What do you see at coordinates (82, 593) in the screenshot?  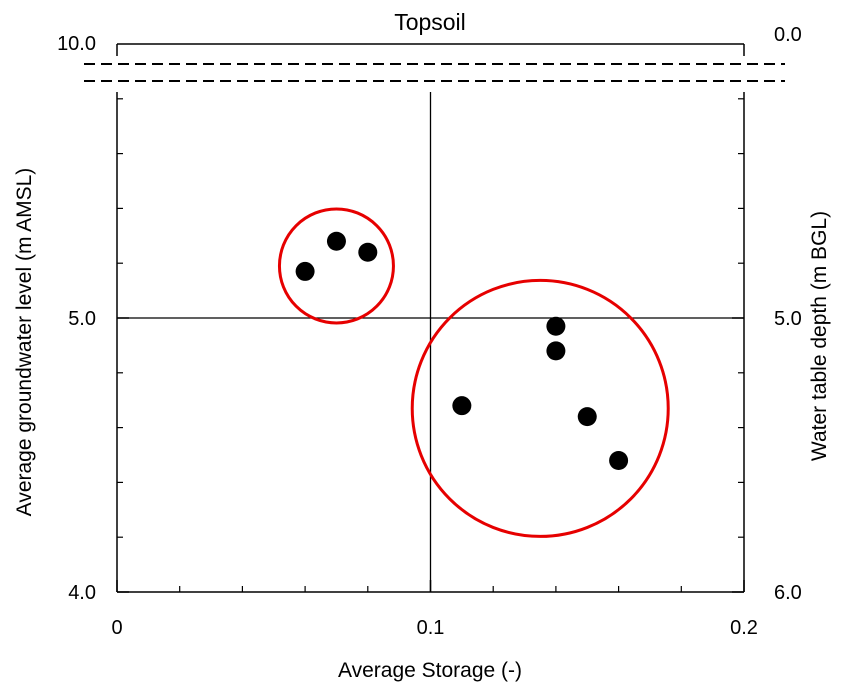 I see `y-tick-label-left: 4.0` at bounding box center [82, 593].